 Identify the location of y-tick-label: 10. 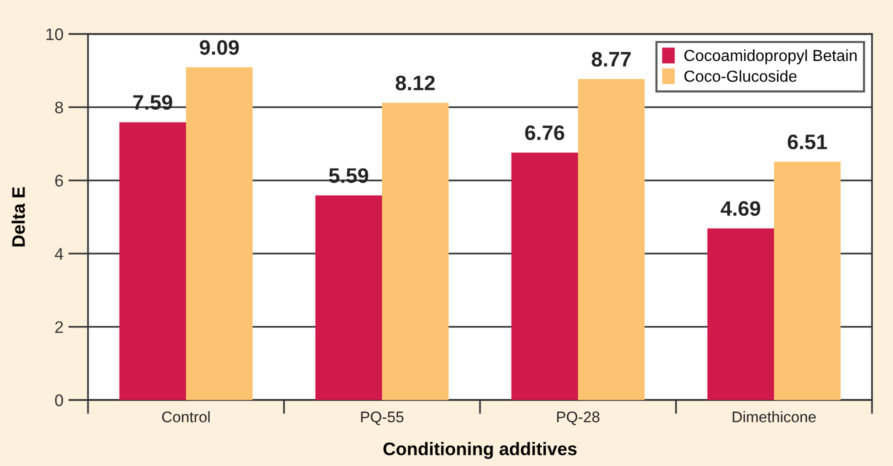
(55, 34).